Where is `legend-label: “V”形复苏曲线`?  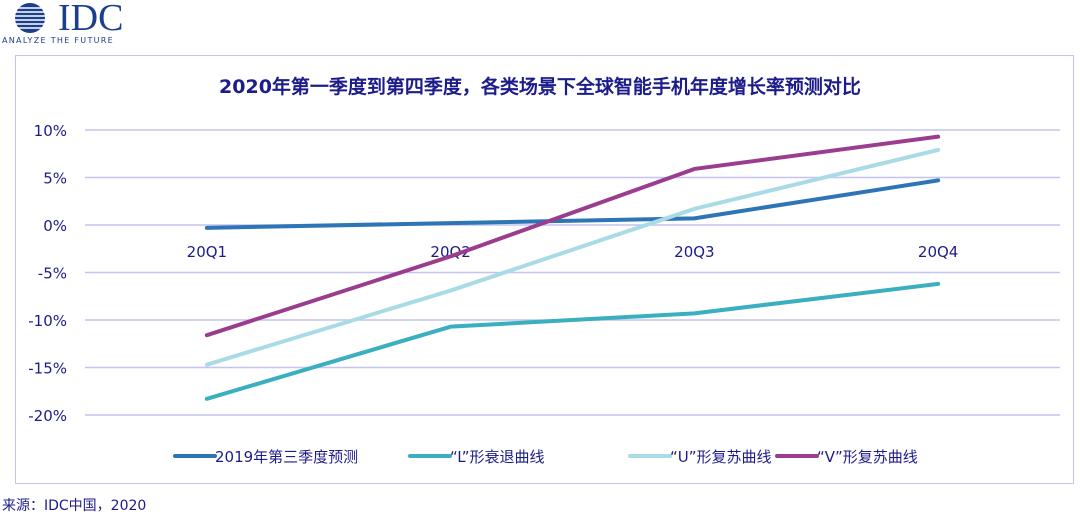 legend-label: “V”形复苏曲线 is located at coordinates (867, 457).